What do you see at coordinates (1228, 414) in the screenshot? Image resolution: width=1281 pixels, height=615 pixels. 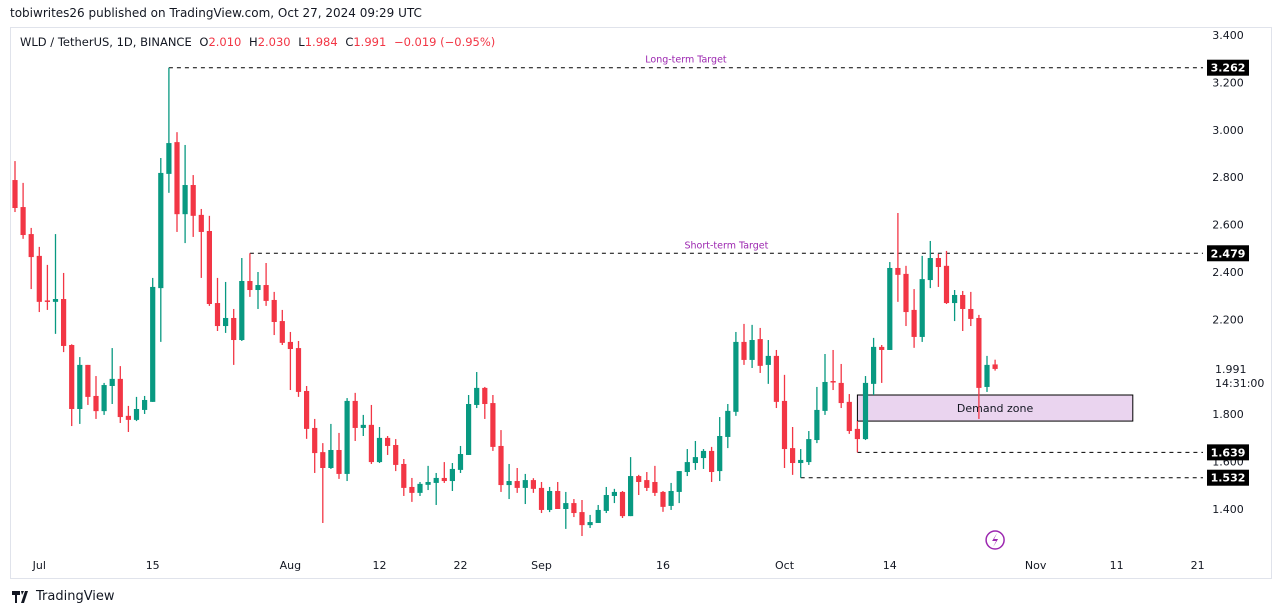 I see `y-tick-label: 1.800` at bounding box center [1228, 414].